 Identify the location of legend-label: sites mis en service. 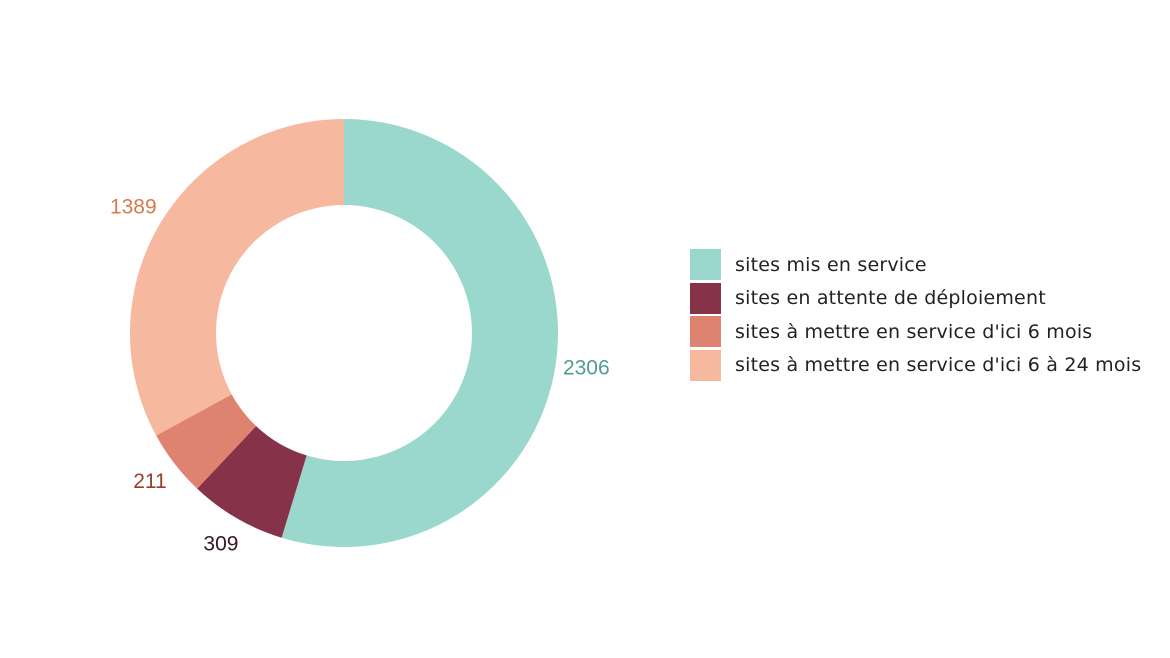
(831, 264).